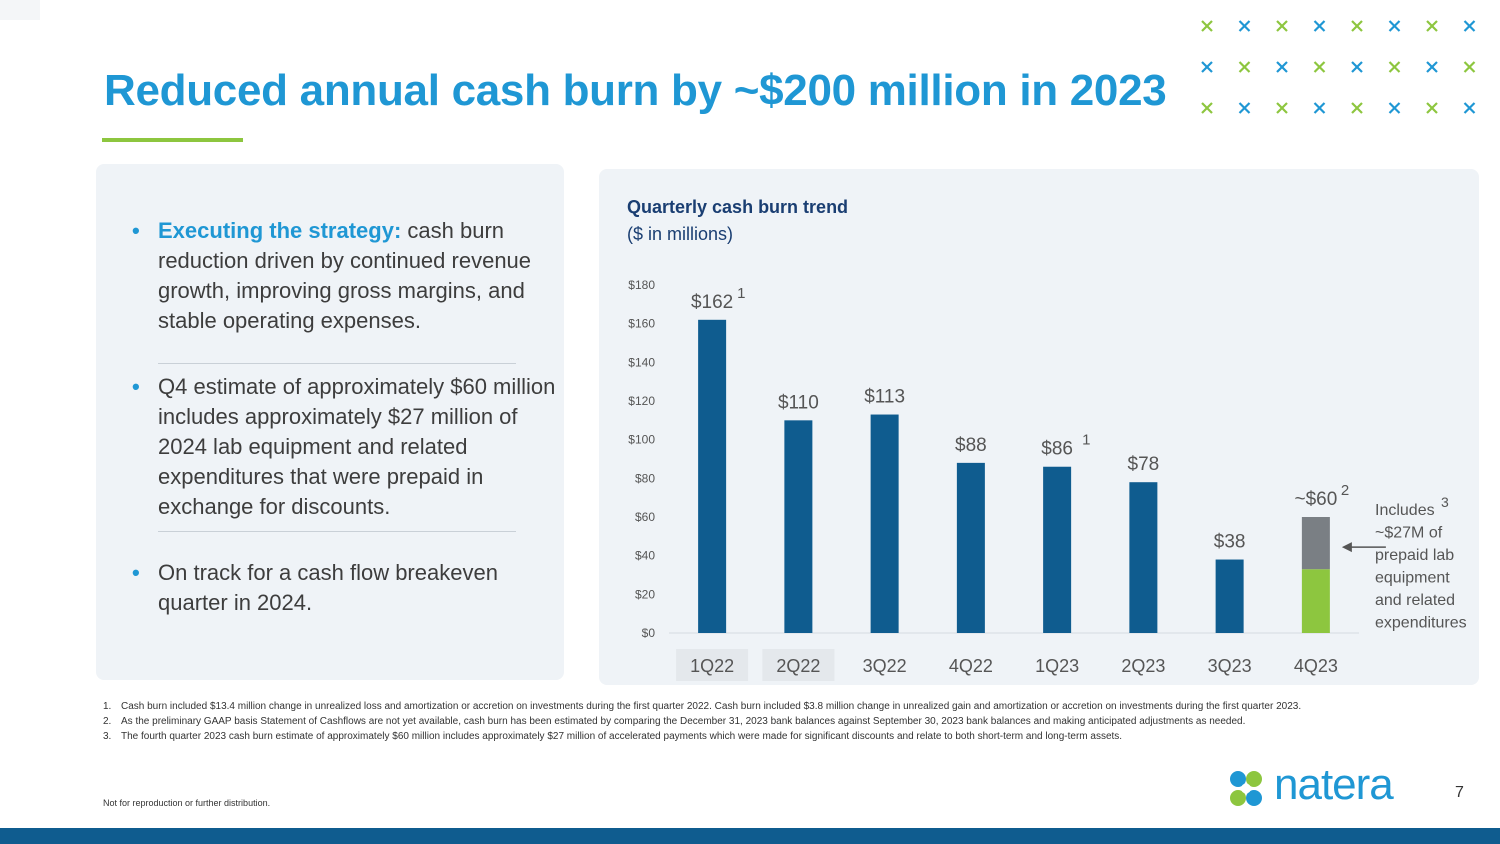 Image resolution: width=1500 pixels, height=844 pixels. Describe the element at coordinates (680, 234) in the screenshot. I see `chart-subtitle: ($ in millions)` at that location.